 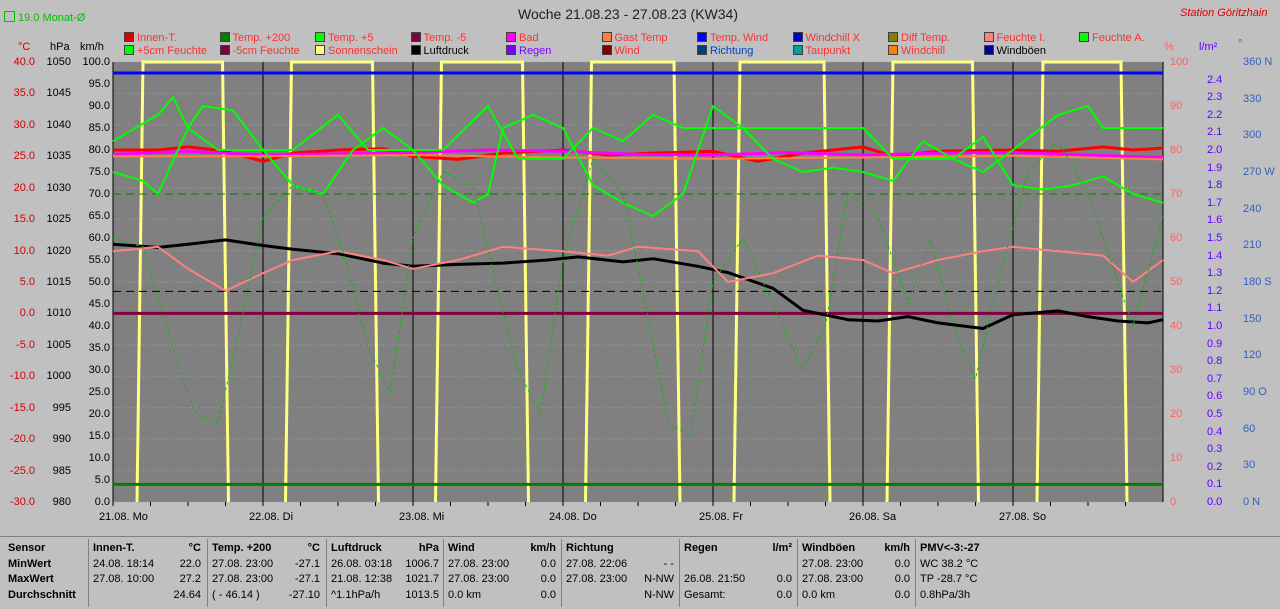 I want to click on speed-tick: 20.0, so click(x=99, y=414).